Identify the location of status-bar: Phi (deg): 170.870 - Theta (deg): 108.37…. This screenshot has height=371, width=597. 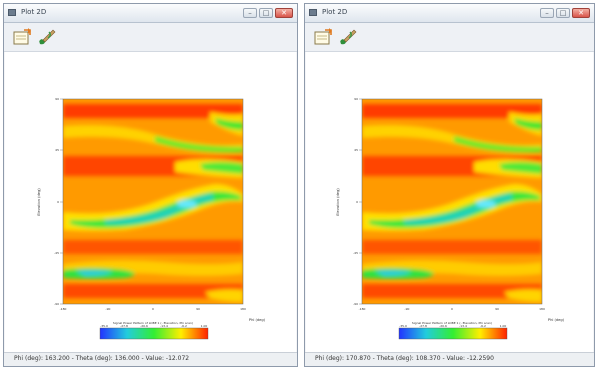
(449, 359).